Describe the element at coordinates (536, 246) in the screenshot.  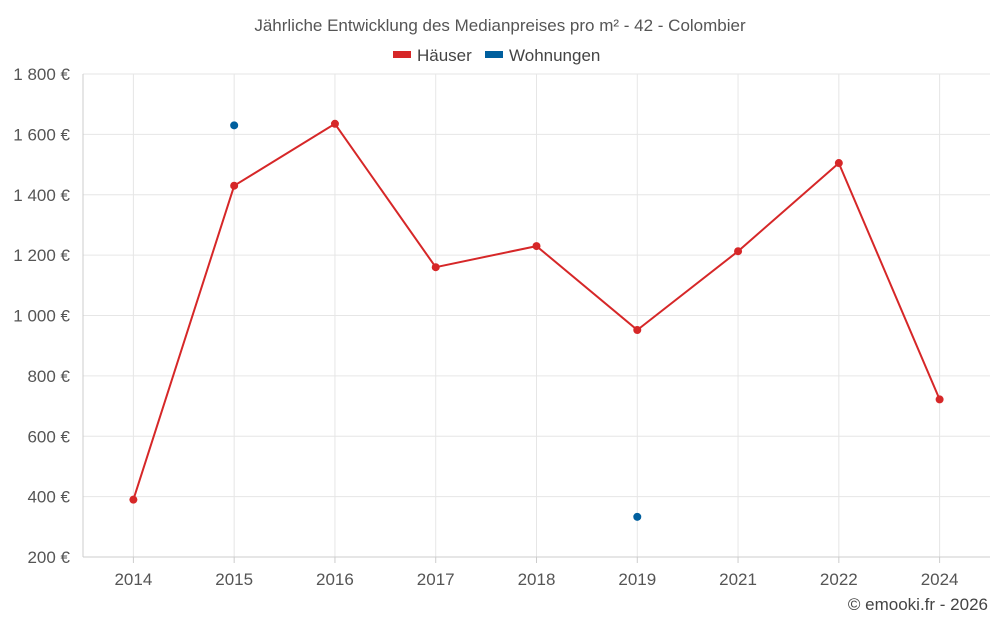
I see `data-point-haeuser-2018: Häuser 2018: 1230 €` at that location.